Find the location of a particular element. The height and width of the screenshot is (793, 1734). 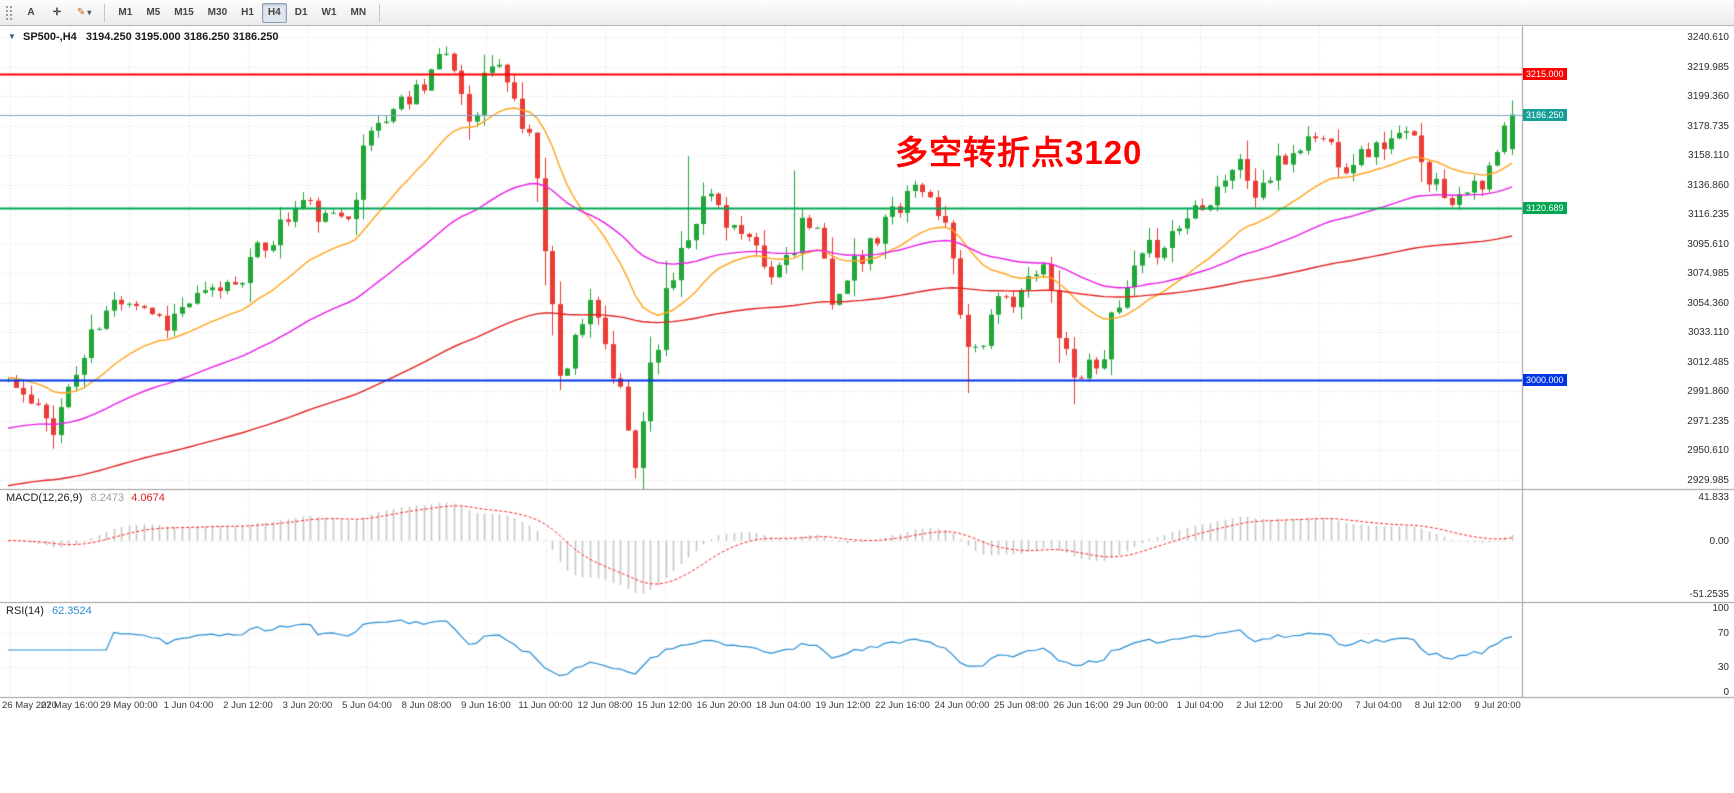

timeframe-w1-button: W1 is located at coordinates (329, 13).